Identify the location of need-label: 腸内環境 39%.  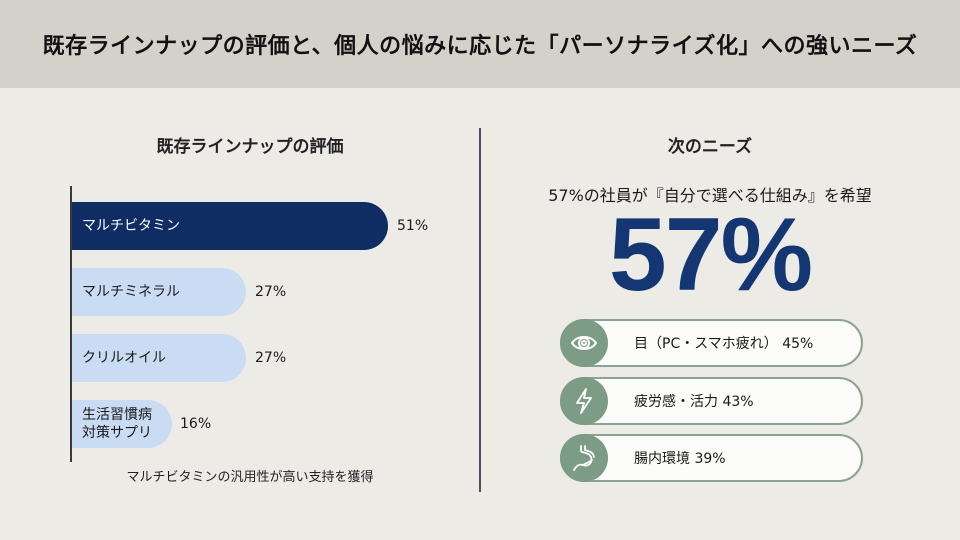
(680, 459).